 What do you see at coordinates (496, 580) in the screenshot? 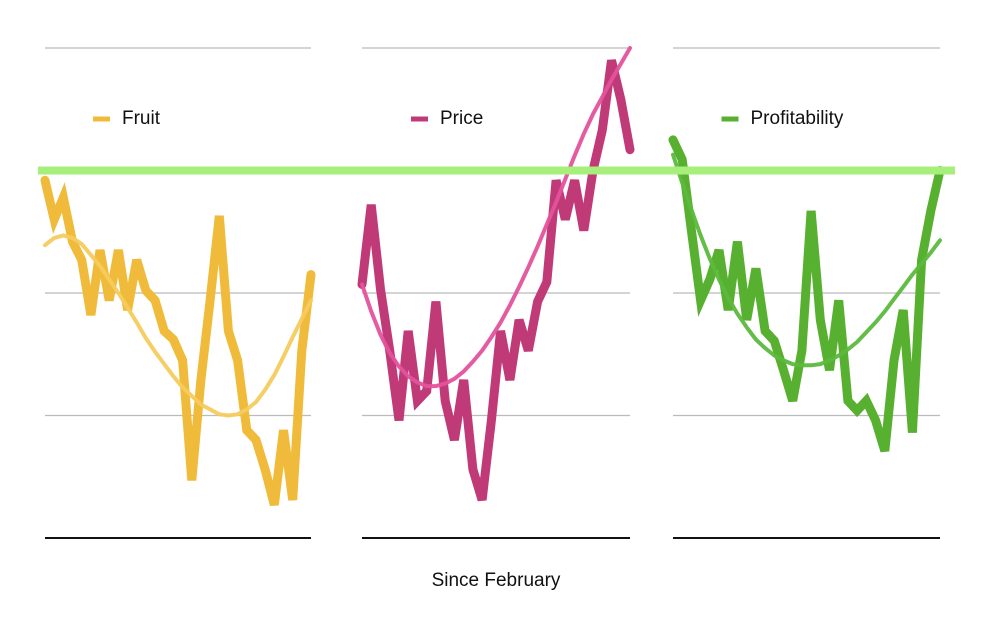
I see `x-axis-label: Since February` at bounding box center [496, 580].